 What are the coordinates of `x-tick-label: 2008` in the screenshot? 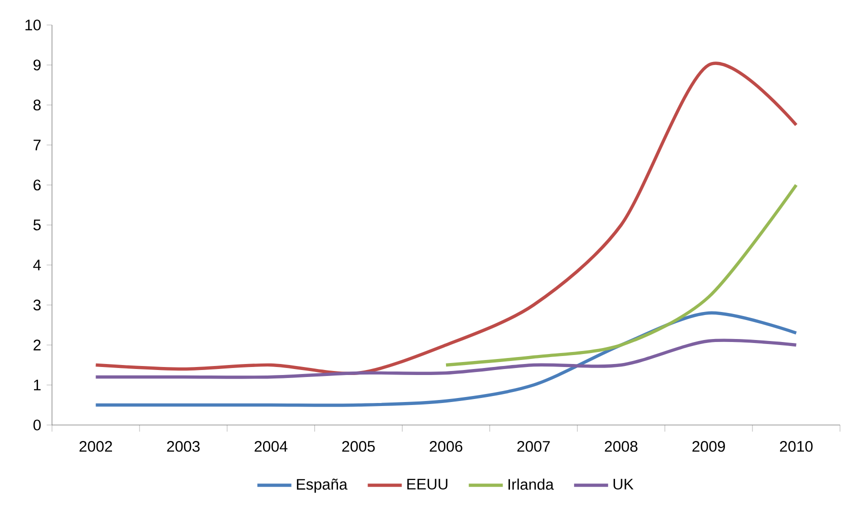 It's located at (621, 446).